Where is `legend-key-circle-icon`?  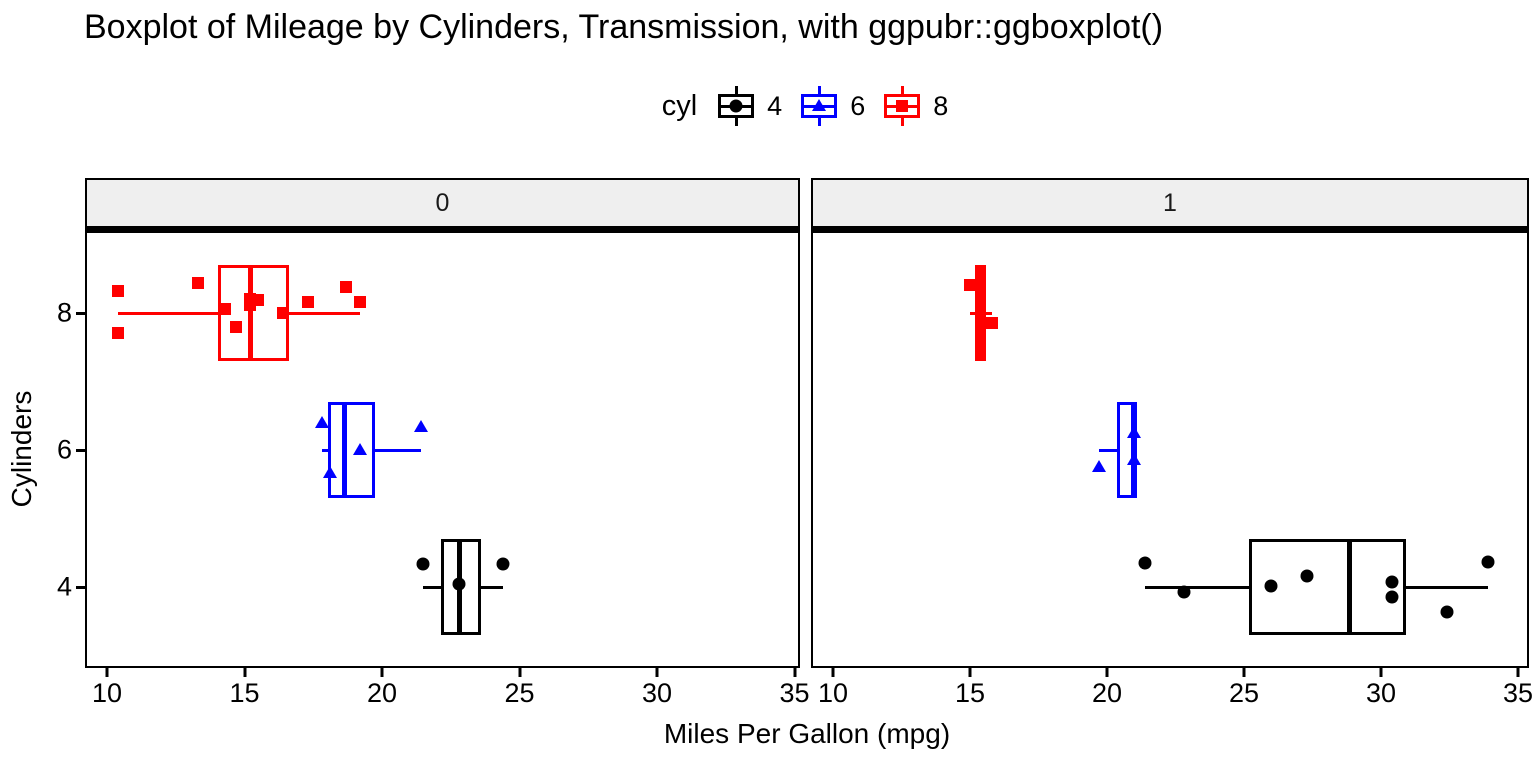
legend-key-circle-icon is located at coordinates (736, 106).